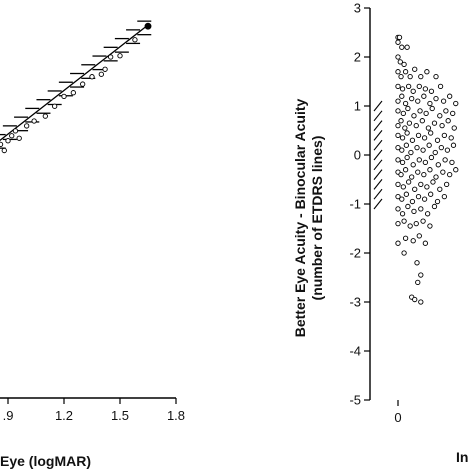 This screenshot has height=474, width=474. What do you see at coordinates (355, 400) in the screenshot?
I see `right-y-tick-label: -5` at bounding box center [355, 400].